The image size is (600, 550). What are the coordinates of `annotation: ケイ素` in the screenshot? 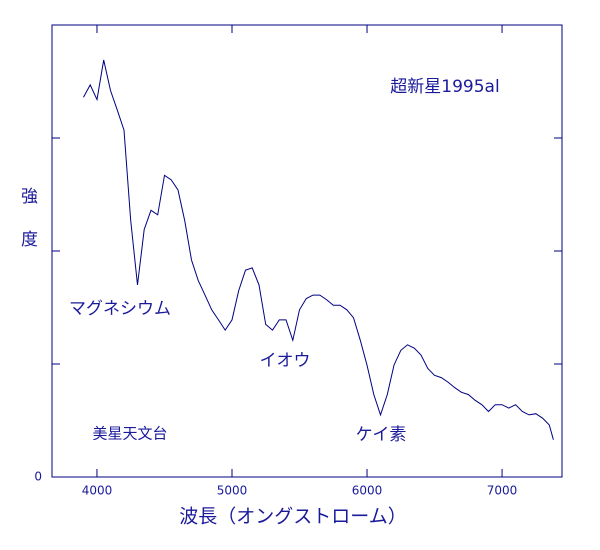 It's located at (381, 435).